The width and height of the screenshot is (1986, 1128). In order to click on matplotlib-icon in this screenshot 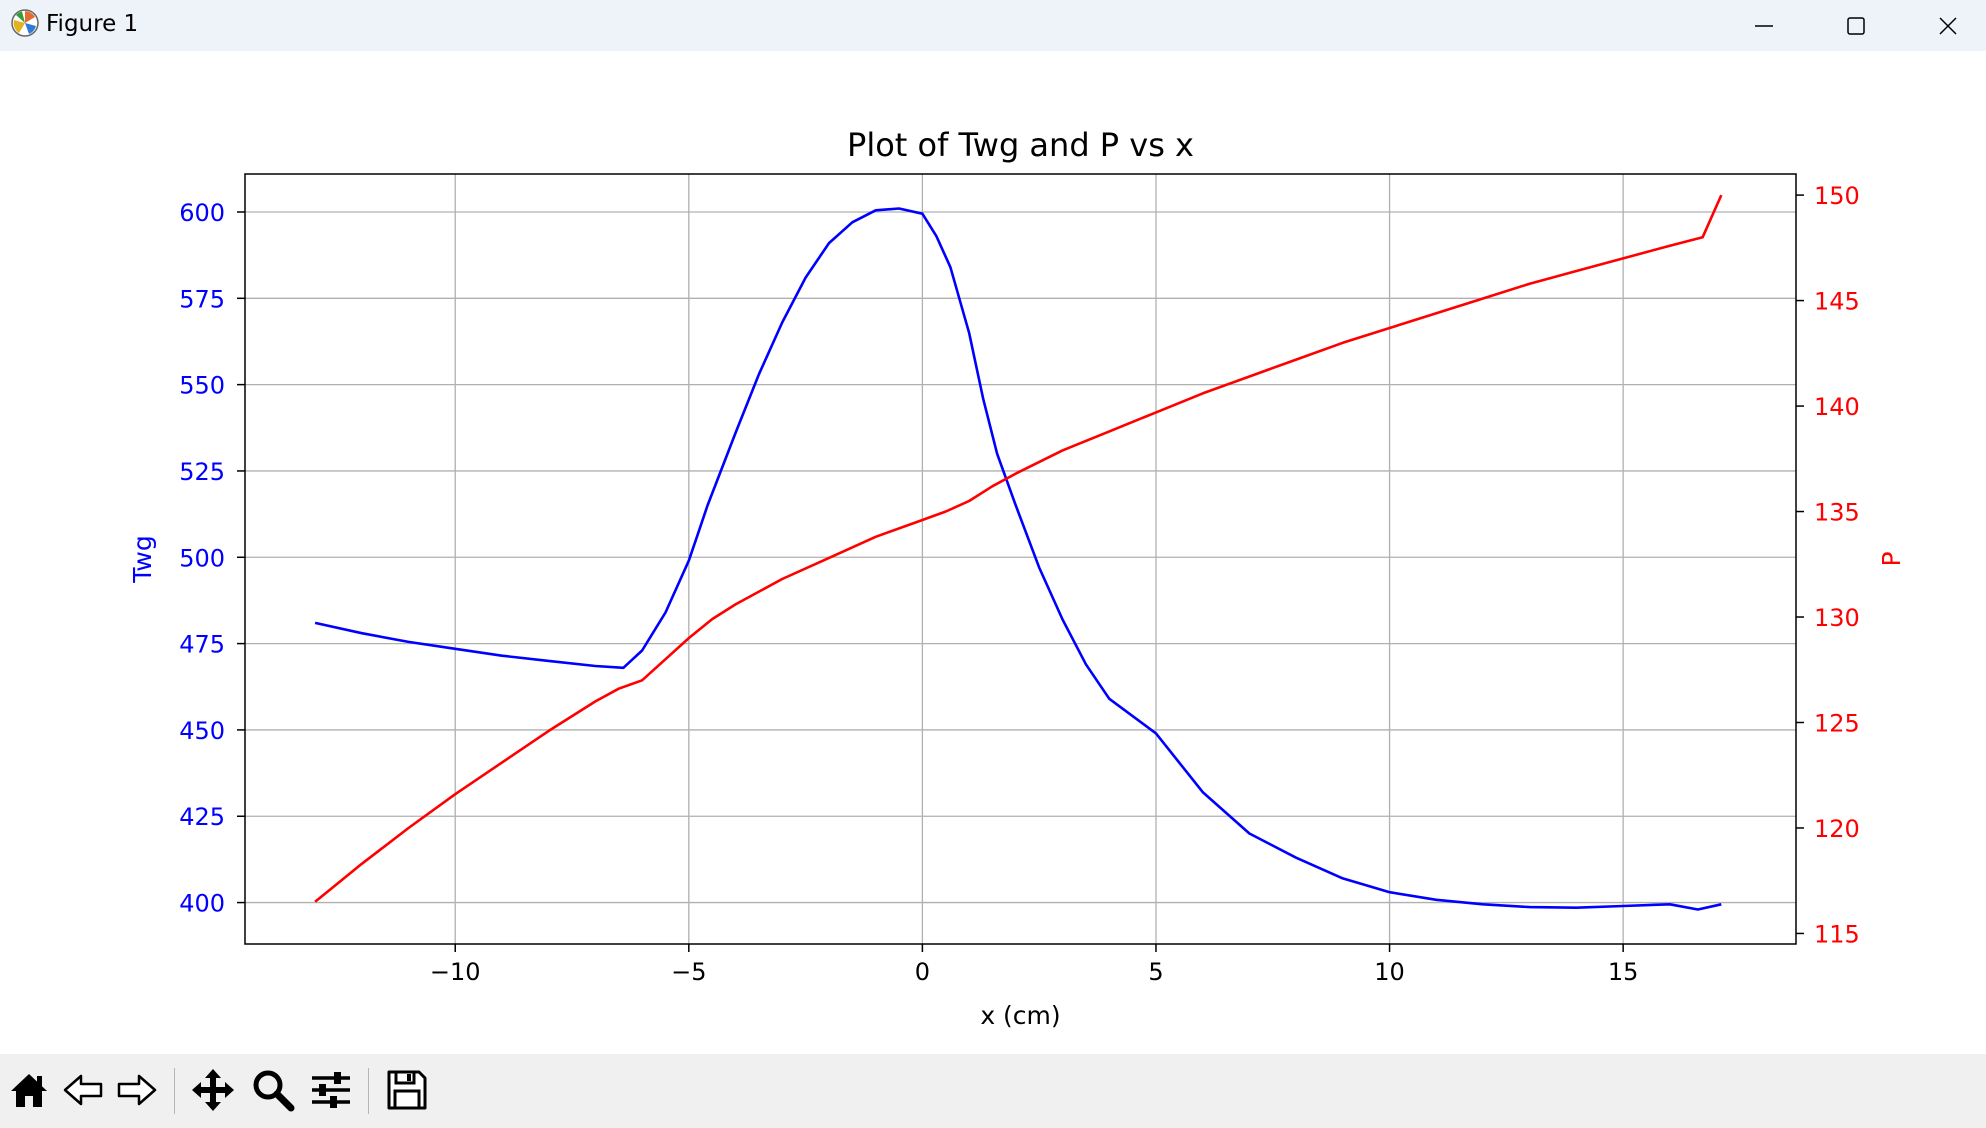, I will do `click(25, 23)`.